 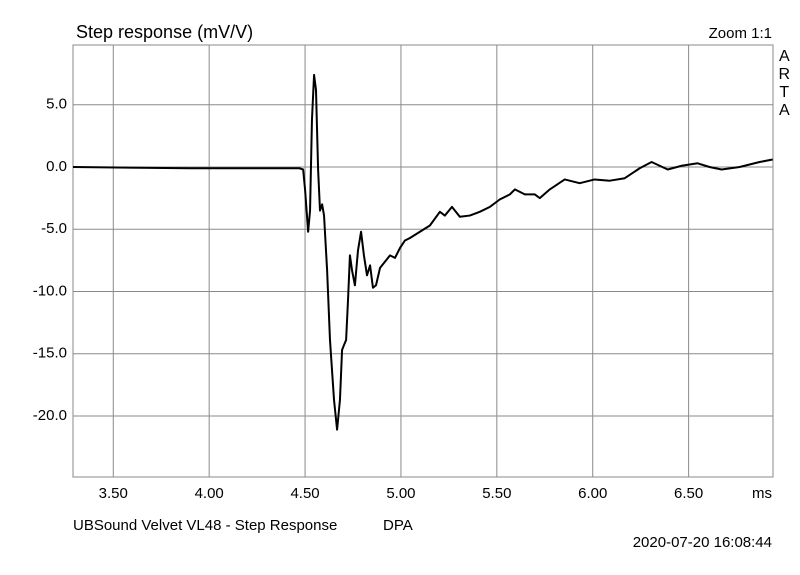 I want to click on zoom-label: Zoom 1:1, so click(x=740, y=33).